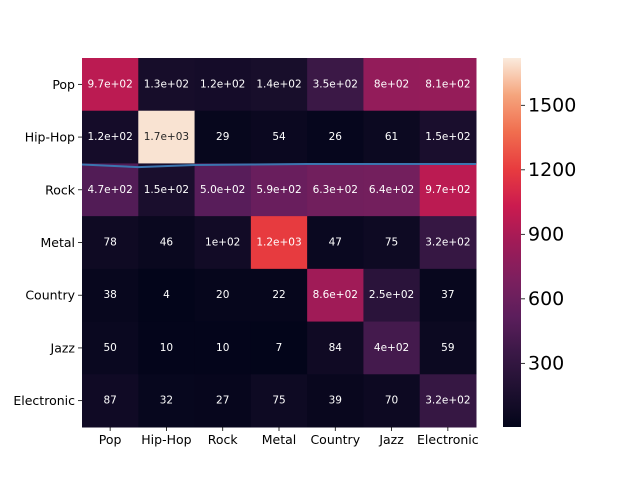 The height and width of the screenshot is (480, 640). What do you see at coordinates (278, 295) in the screenshot?
I see `cell-annotation: 22` at bounding box center [278, 295].